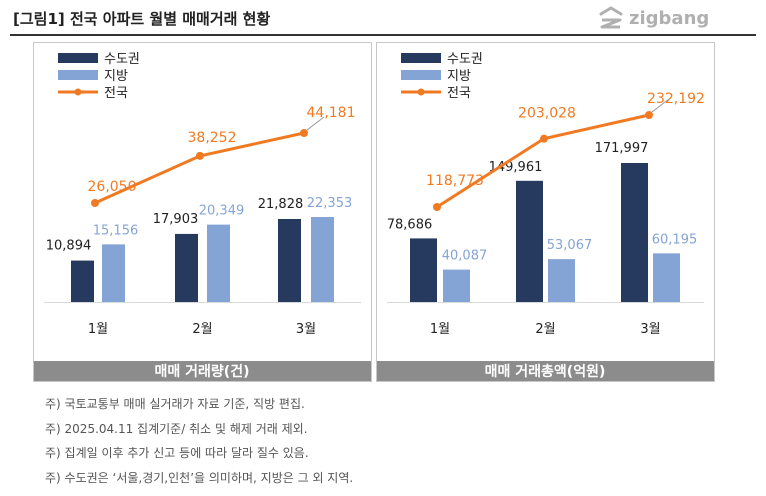 Image resolution: width=766 pixels, height=496 pixels. What do you see at coordinates (465, 256) in the screenshot?
I see `bar-label-local: 40,087` at bounding box center [465, 256].